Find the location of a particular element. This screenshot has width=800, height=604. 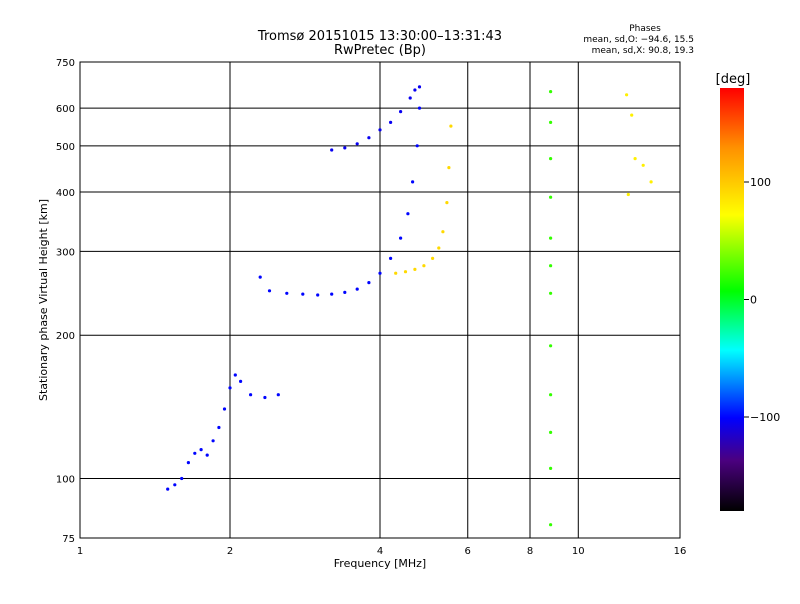

y-tick-label-1: 100 is located at coordinates (65, 480).